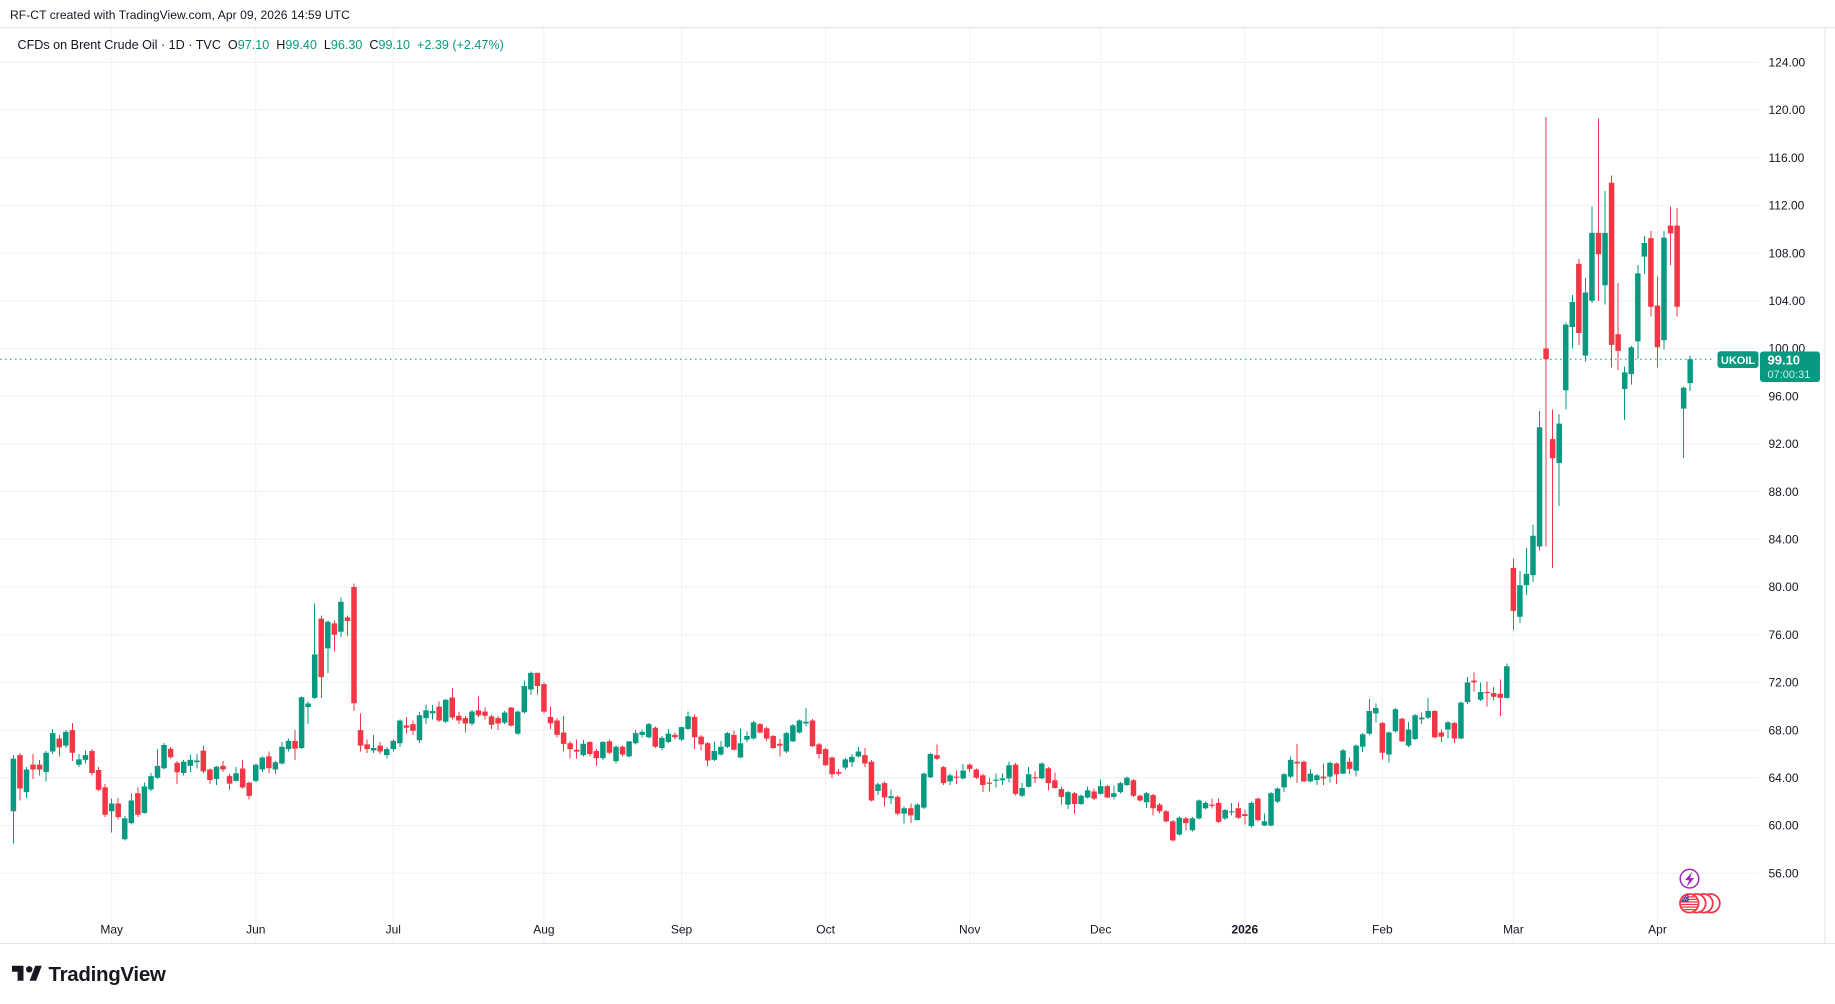 This screenshot has width=1835, height=1004. Describe the element at coordinates (1784, 540) in the screenshot. I see `svg-text: 84.00` at that location.